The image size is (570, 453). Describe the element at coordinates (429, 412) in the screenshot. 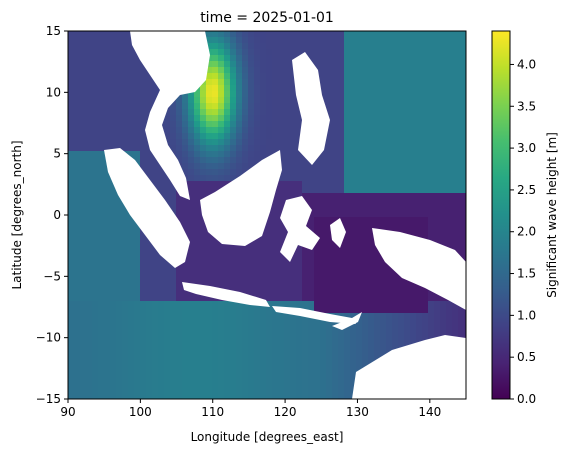

I see `x-tick-label: 140` at that location.